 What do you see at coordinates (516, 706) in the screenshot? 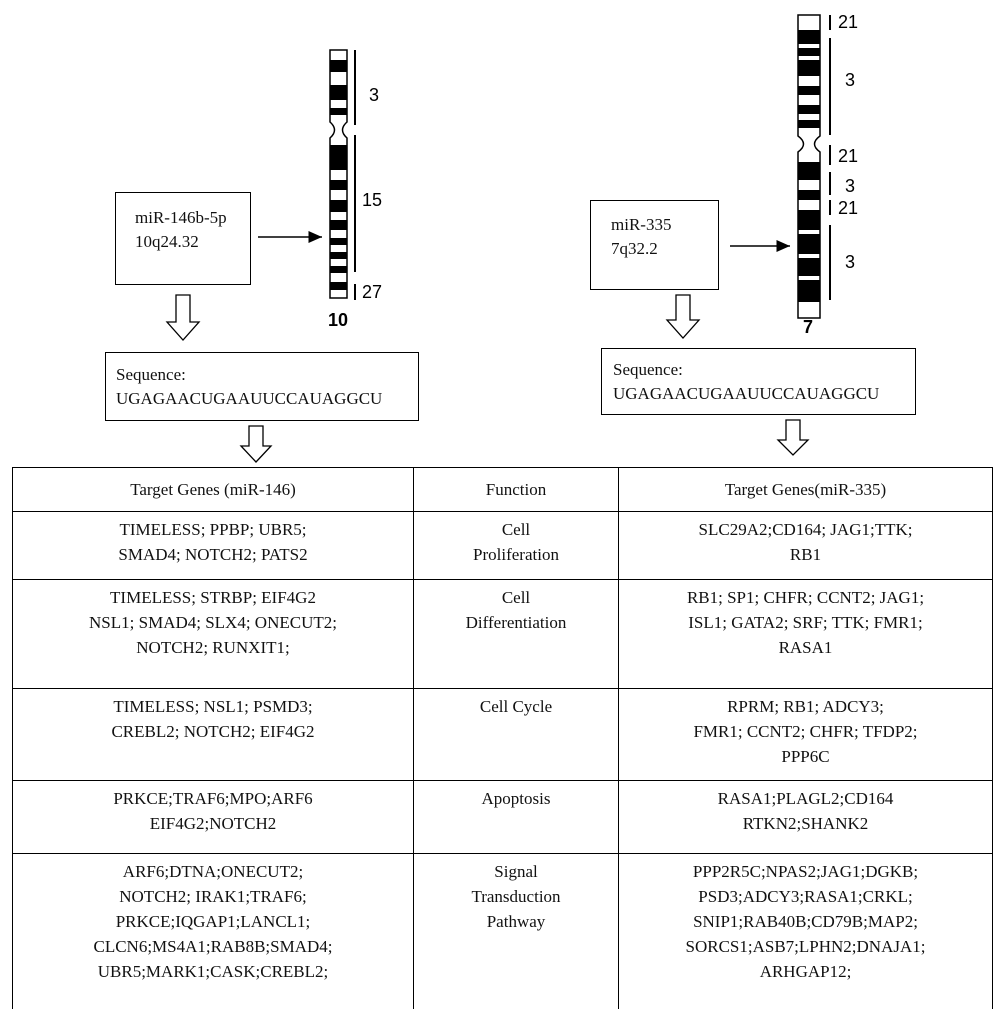
I see `cell-line: Cell Cycle` at bounding box center [516, 706].